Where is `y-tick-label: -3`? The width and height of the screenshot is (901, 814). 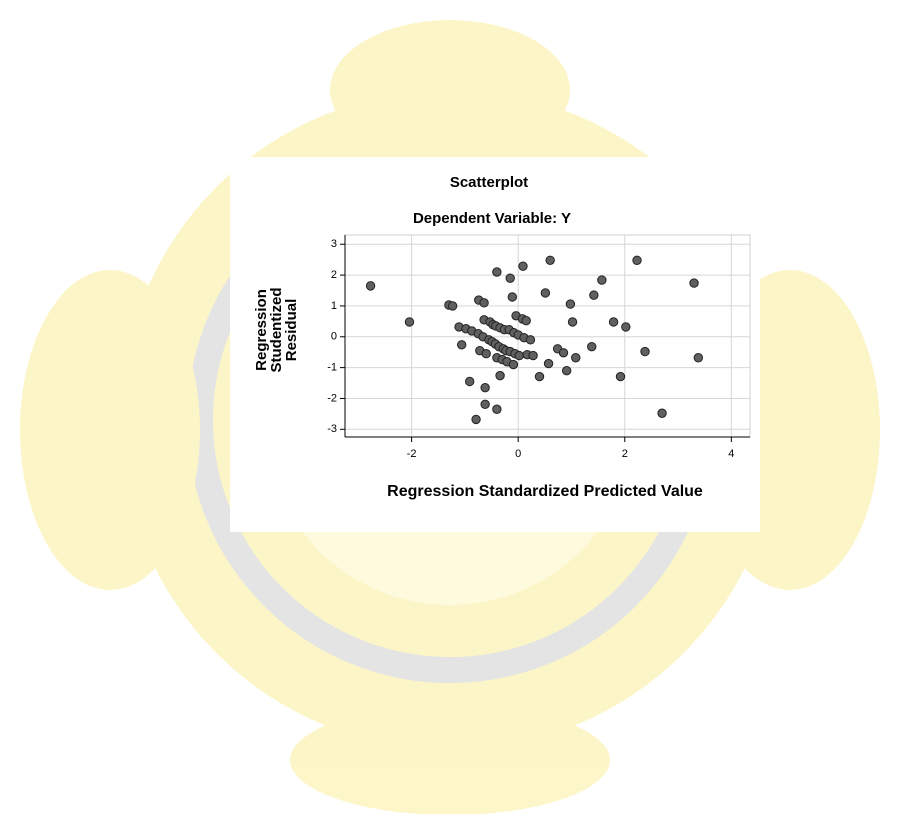
y-tick-label: -3 is located at coordinates (332, 429).